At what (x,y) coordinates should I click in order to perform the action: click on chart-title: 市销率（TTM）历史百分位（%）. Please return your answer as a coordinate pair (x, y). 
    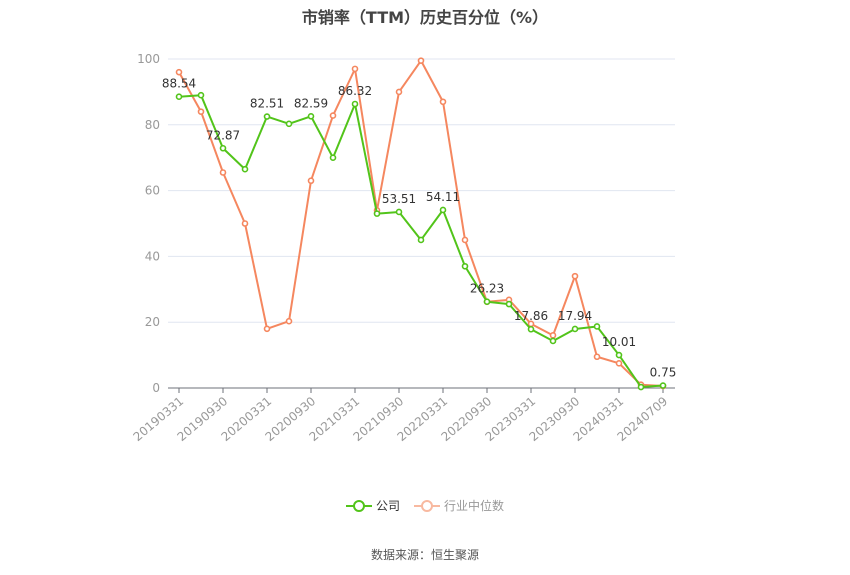
    Looking at the image, I should click on (425, 17).